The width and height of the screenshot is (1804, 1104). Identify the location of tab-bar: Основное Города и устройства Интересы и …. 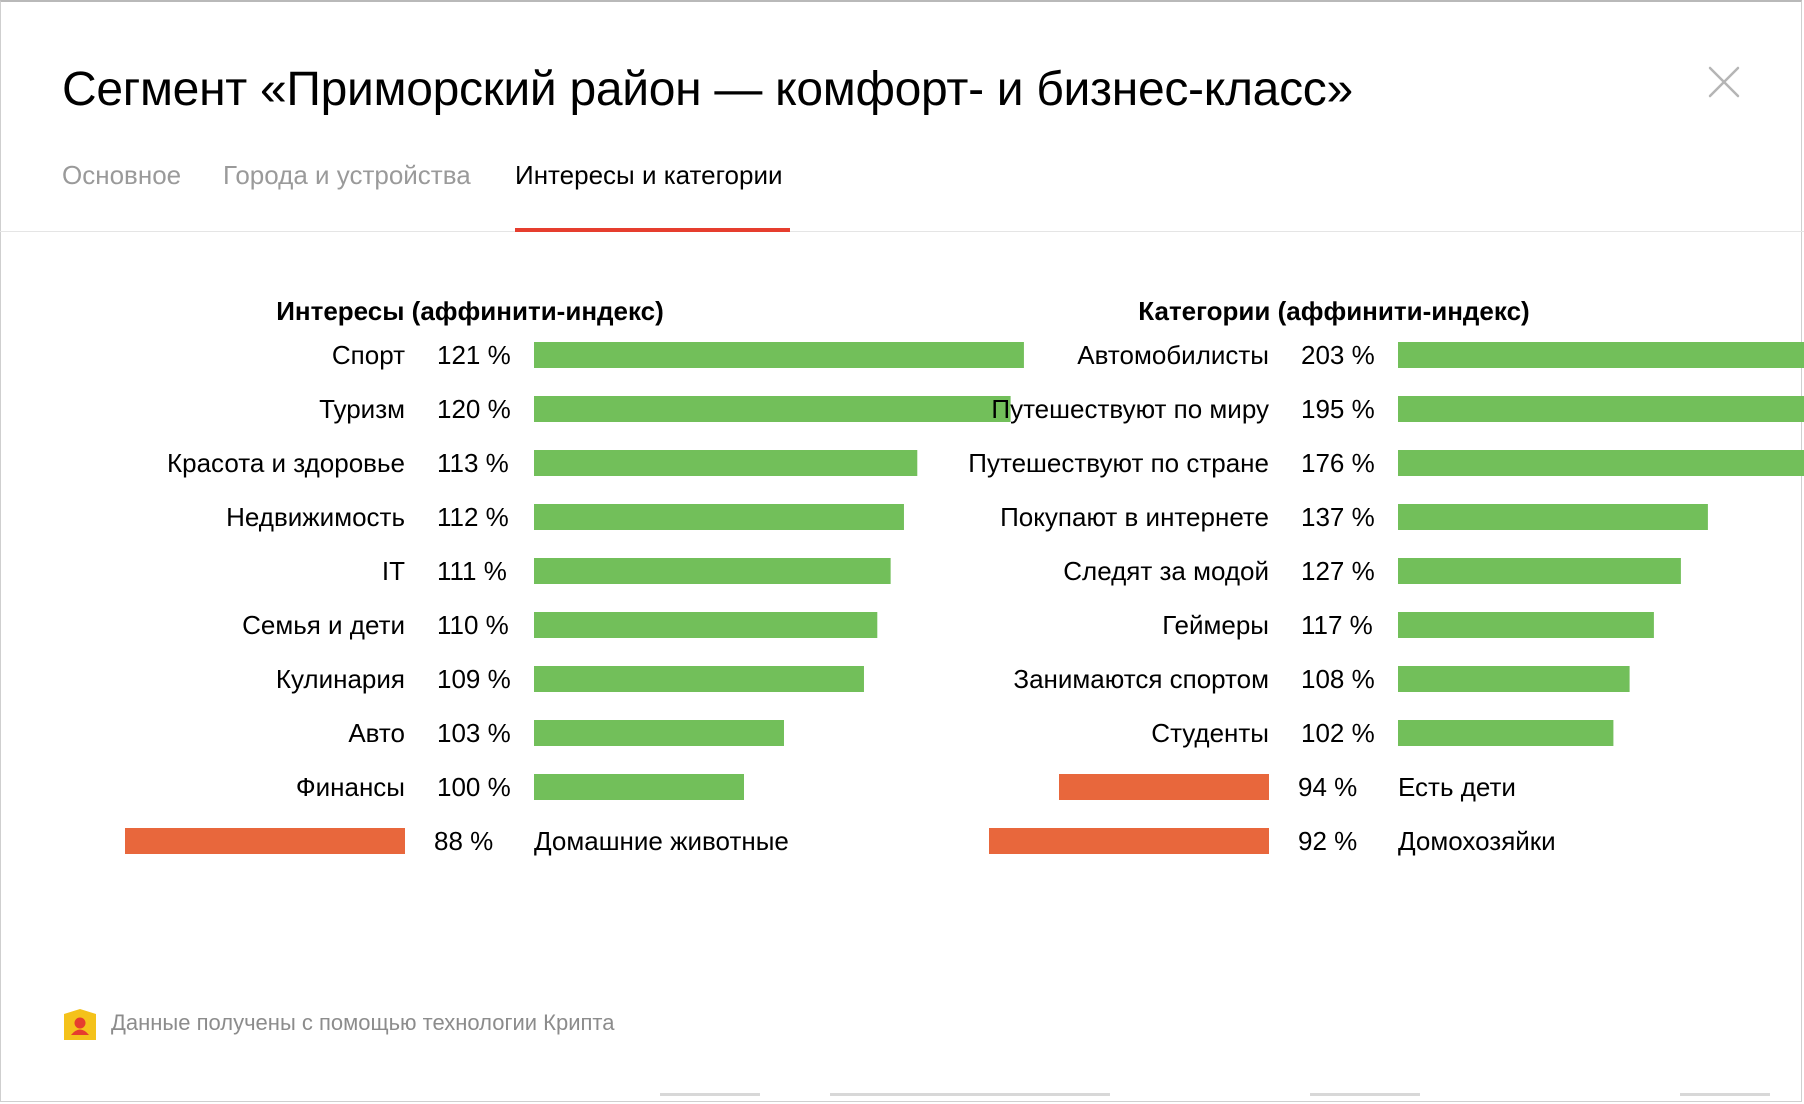
(902, 196).